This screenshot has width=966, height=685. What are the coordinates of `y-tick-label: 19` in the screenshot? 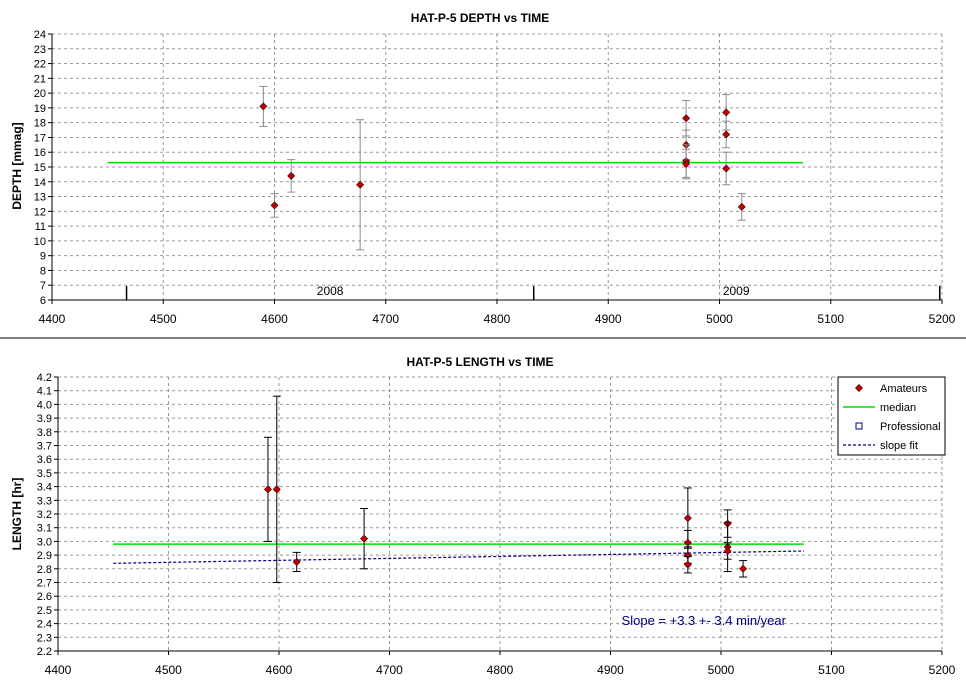 It's located at (40, 109).